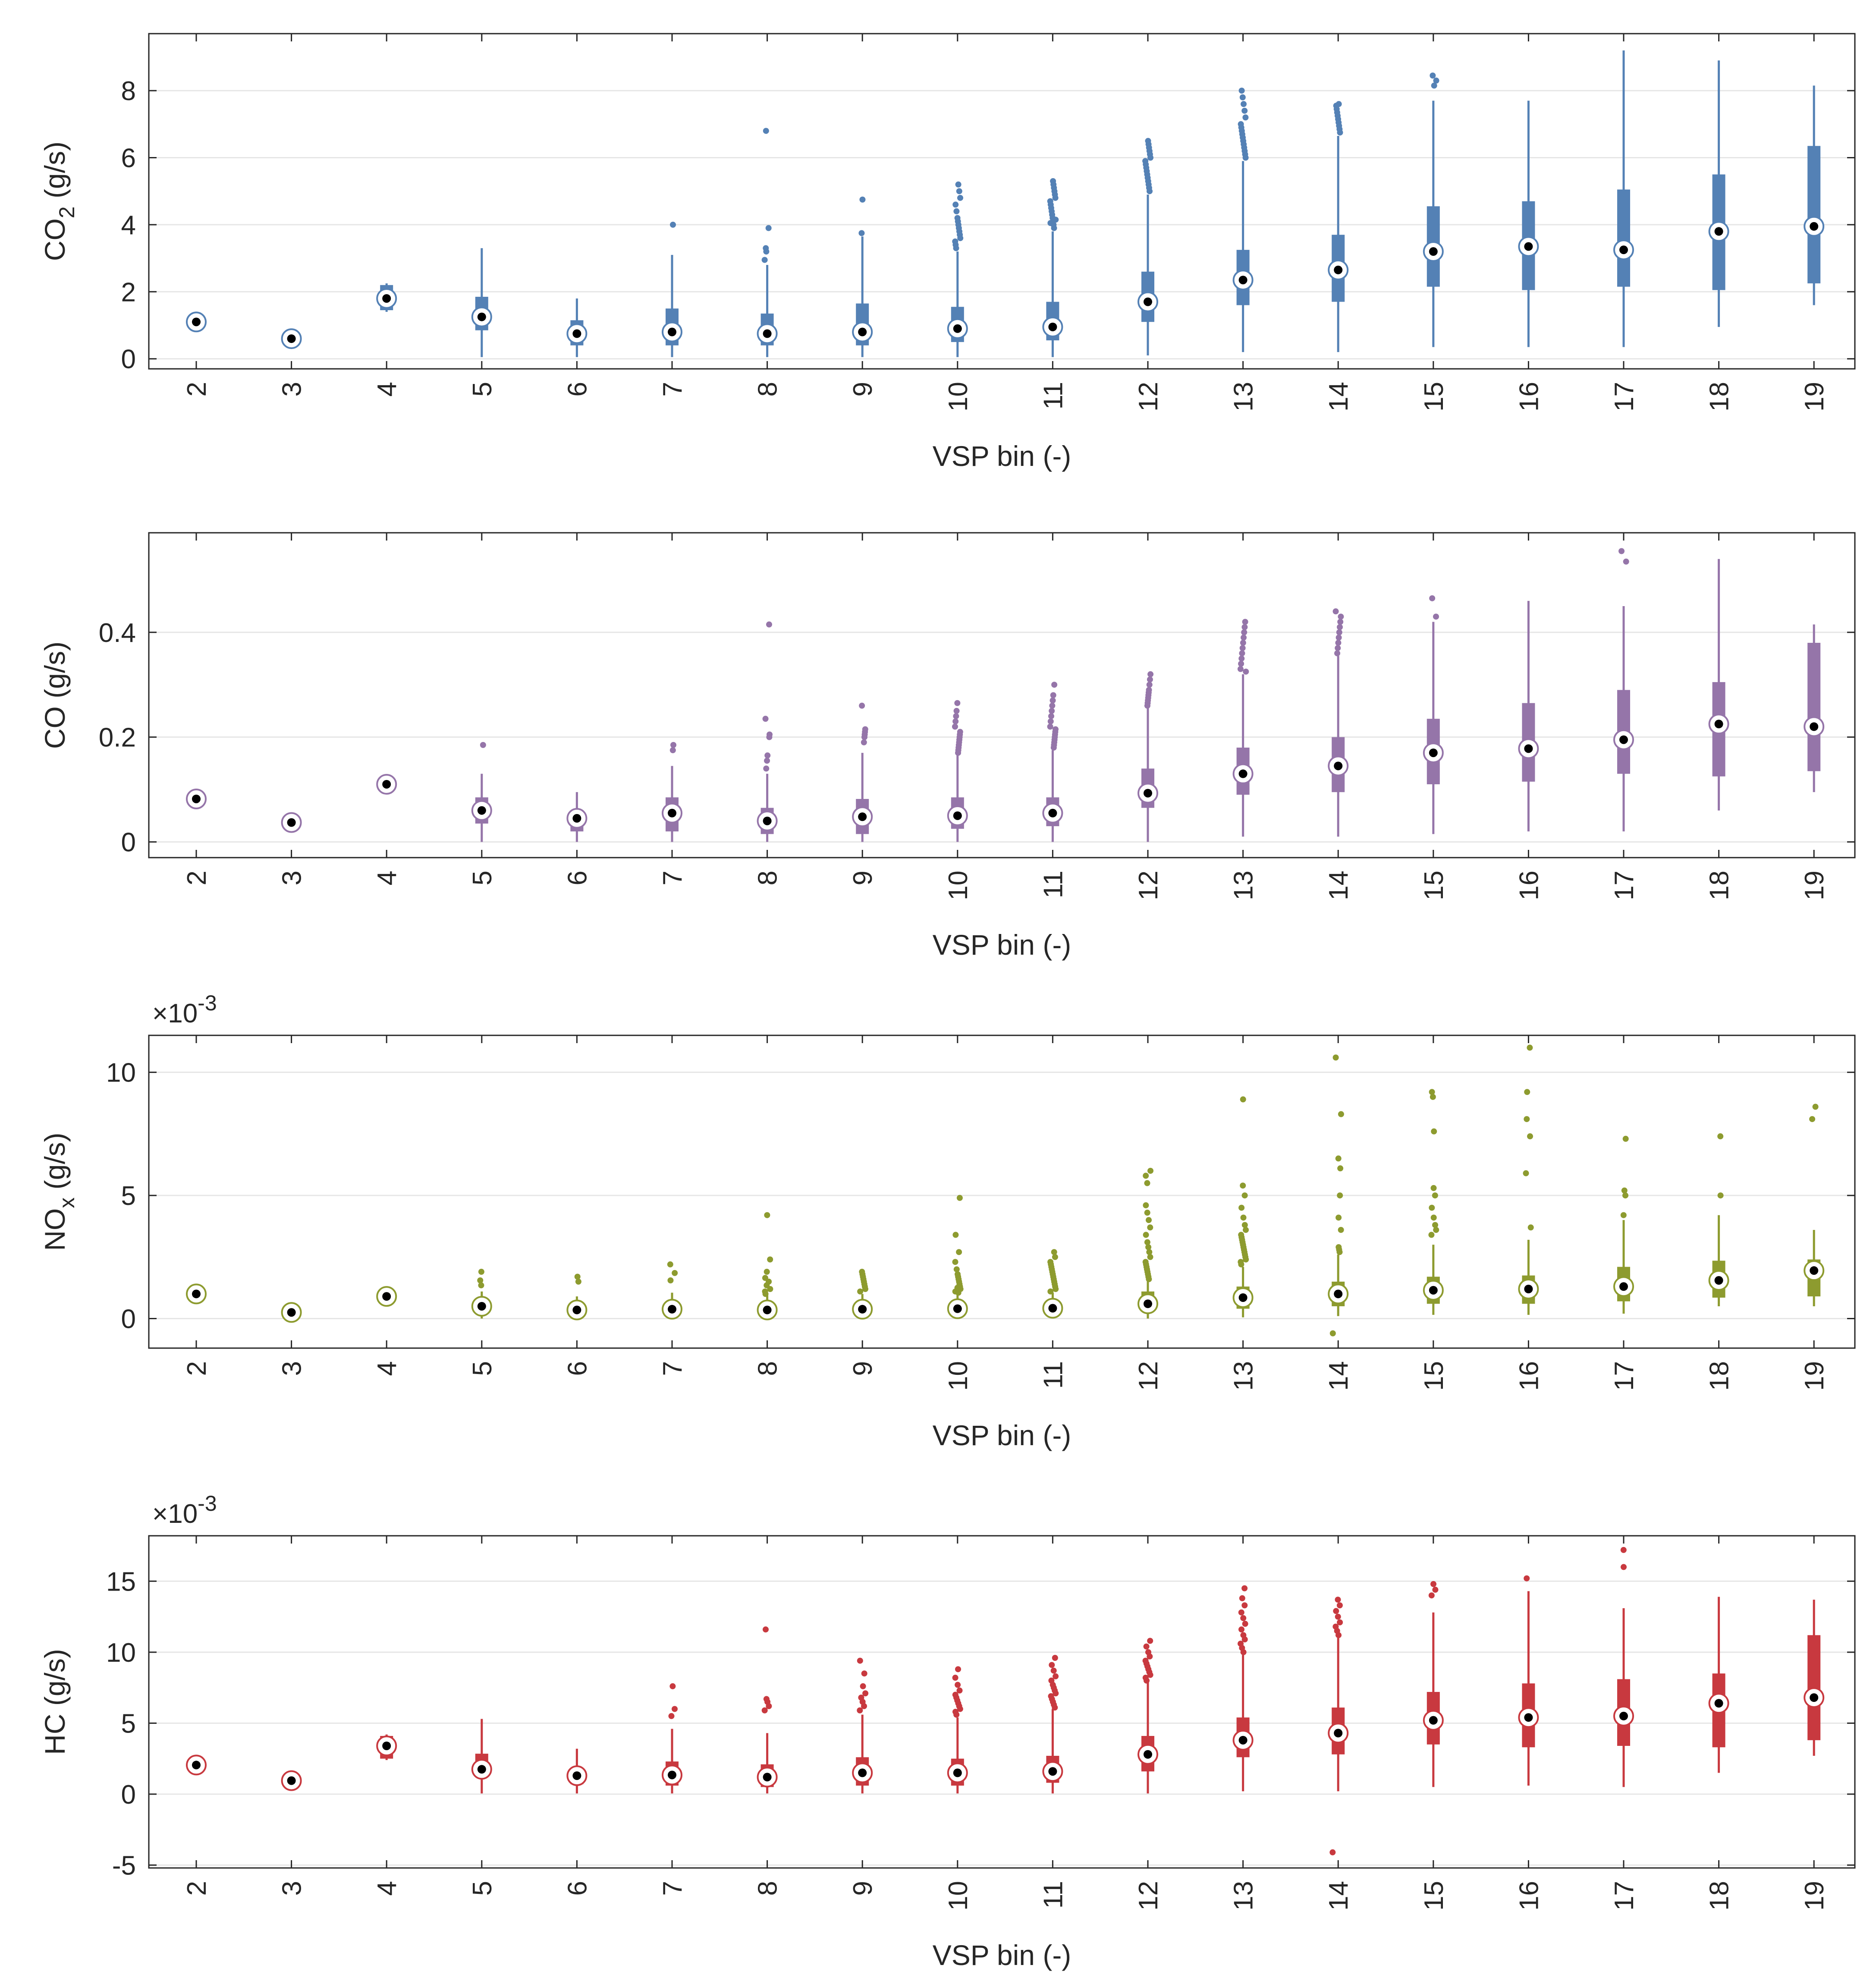 Image resolution: width=1876 pixels, height=1984 pixels. I want to click on x-tick-label: 8, so click(768, 1888).